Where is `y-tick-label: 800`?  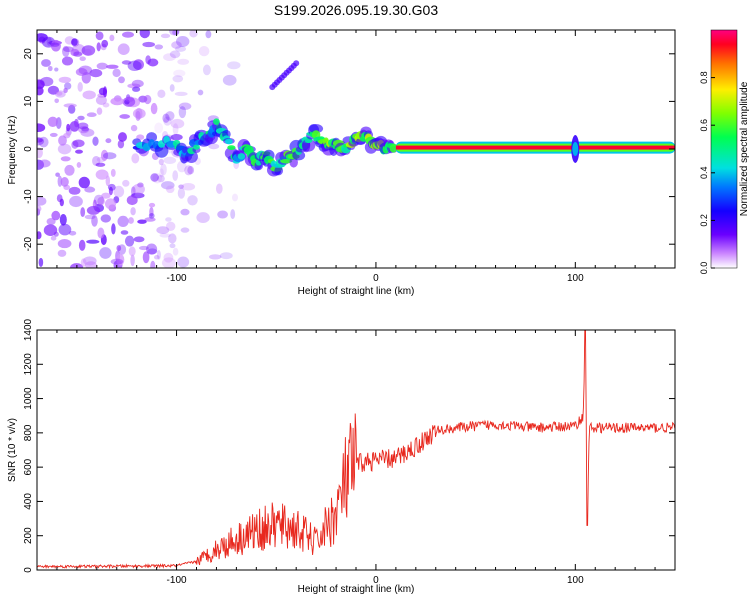 y-tick-label: 800 is located at coordinates (28, 432).